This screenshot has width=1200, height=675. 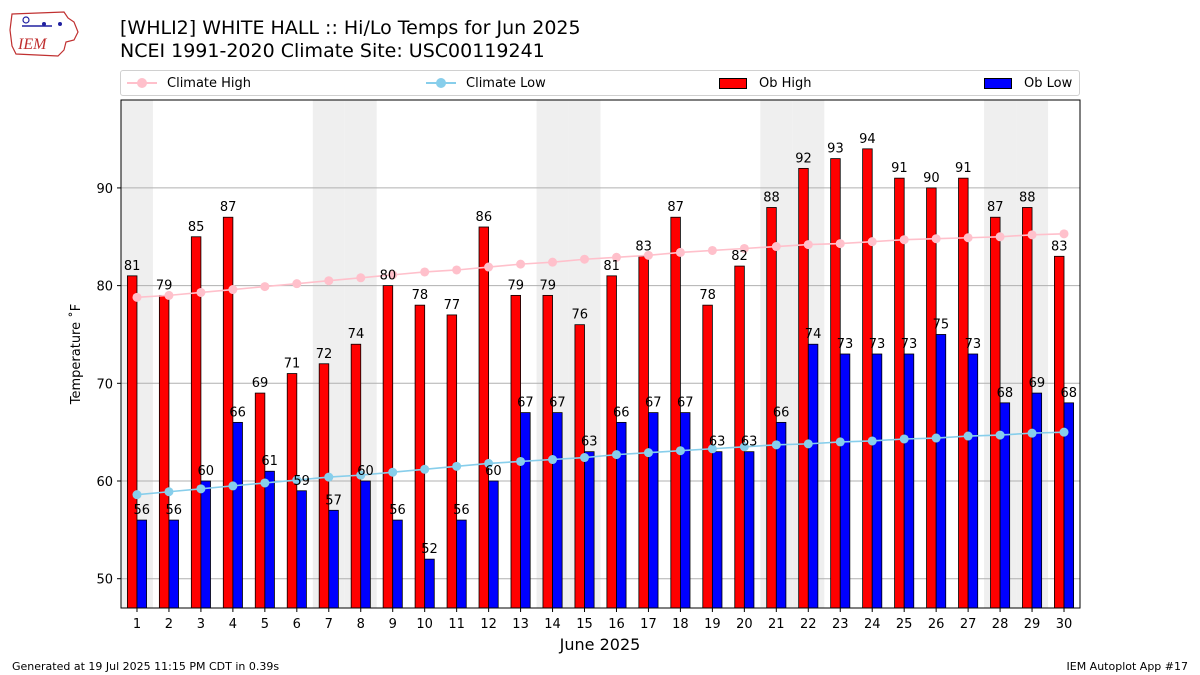 What do you see at coordinates (169, 624) in the screenshot?
I see `x-tick-label: 2` at bounding box center [169, 624].